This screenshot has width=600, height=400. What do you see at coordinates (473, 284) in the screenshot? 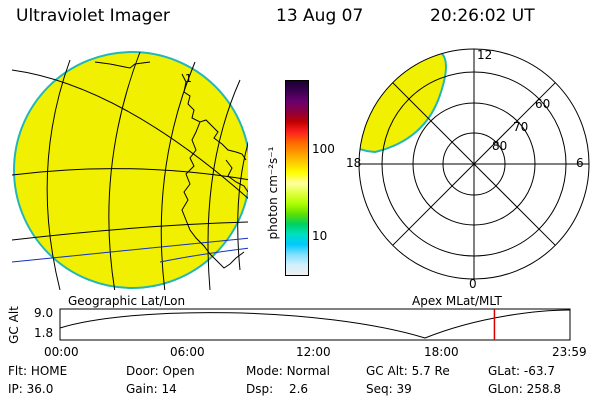
I see `mlt-label-0: 0` at bounding box center [473, 284].